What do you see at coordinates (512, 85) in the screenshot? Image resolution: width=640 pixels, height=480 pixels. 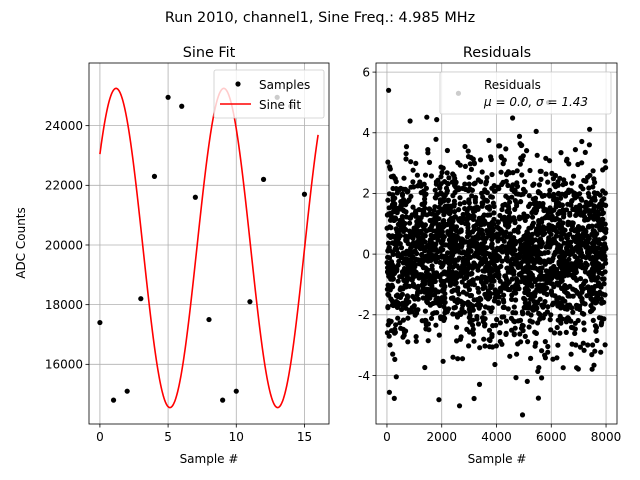 I see `legend-residuals-label: Residuals` at bounding box center [512, 85].